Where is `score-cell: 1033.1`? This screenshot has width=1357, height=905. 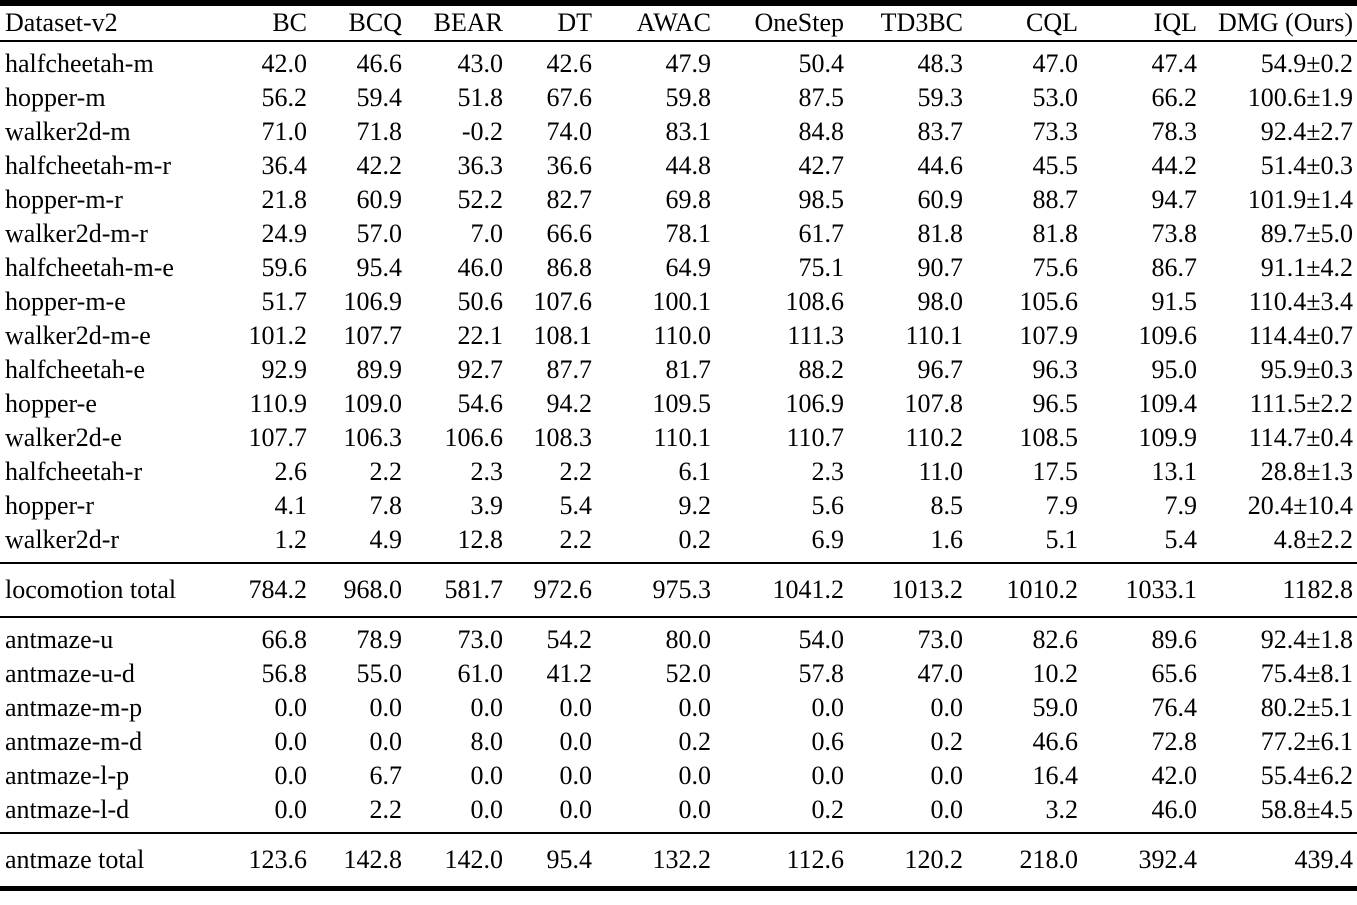
score-cell: 1033.1 is located at coordinates (1137, 590).